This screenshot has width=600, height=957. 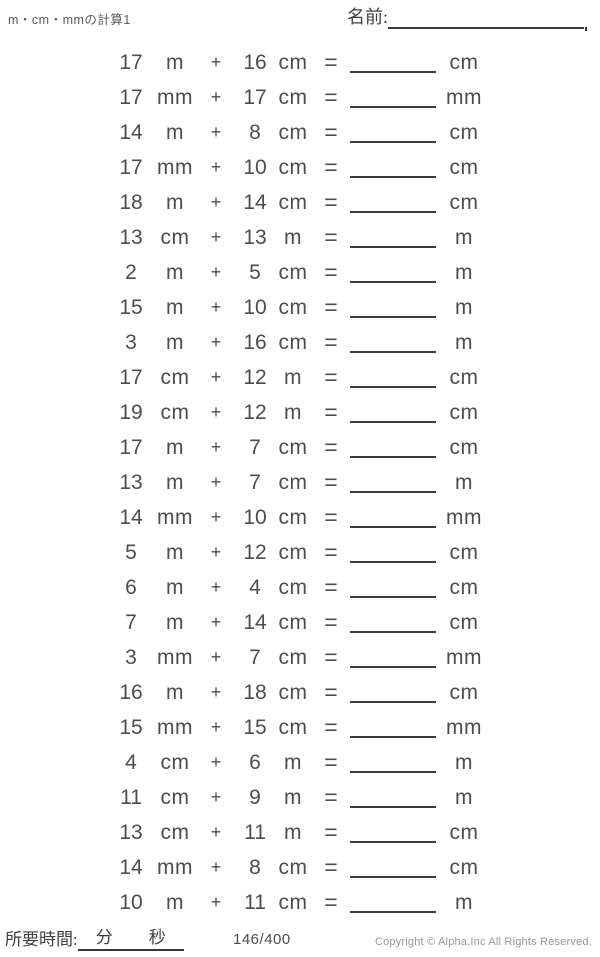 What do you see at coordinates (255, 97) in the screenshot?
I see `operand2-value: 17` at bounding box center [255, 97].